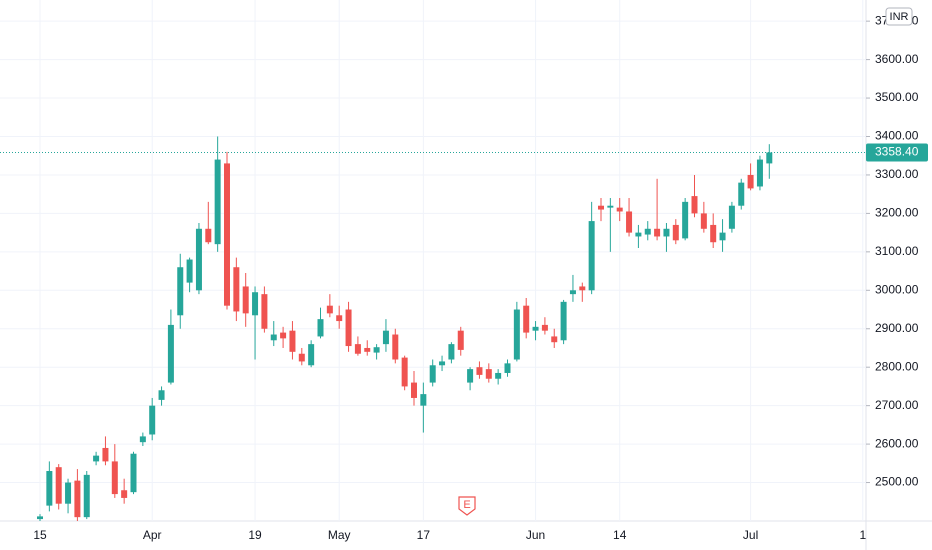 This screenshot has height=550, width=932. I want to click on x-tick-label: Jul, so click(750, 535).